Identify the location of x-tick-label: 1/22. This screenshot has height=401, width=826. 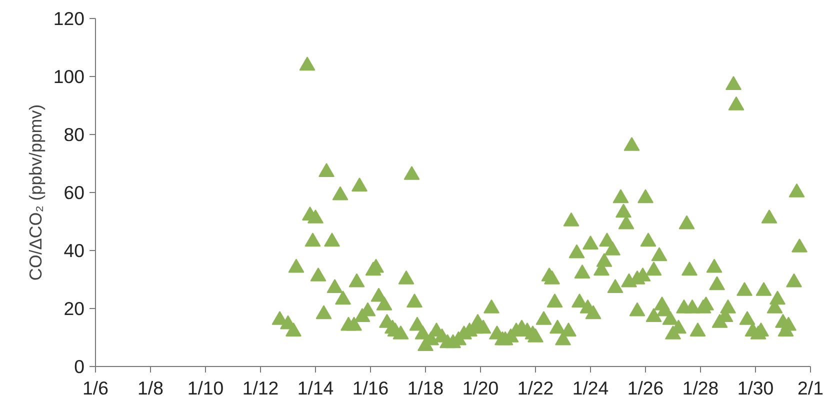
(535, 388).